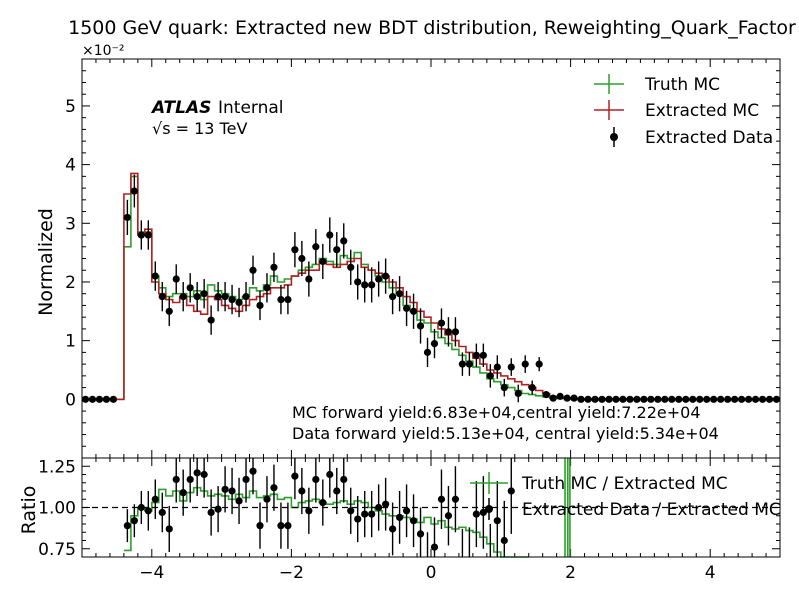 This screenshot has width=799, height=599. Describe the element at coordinates (710, 573) in the screenshot. I see `x-tick-label: 4` at that location.